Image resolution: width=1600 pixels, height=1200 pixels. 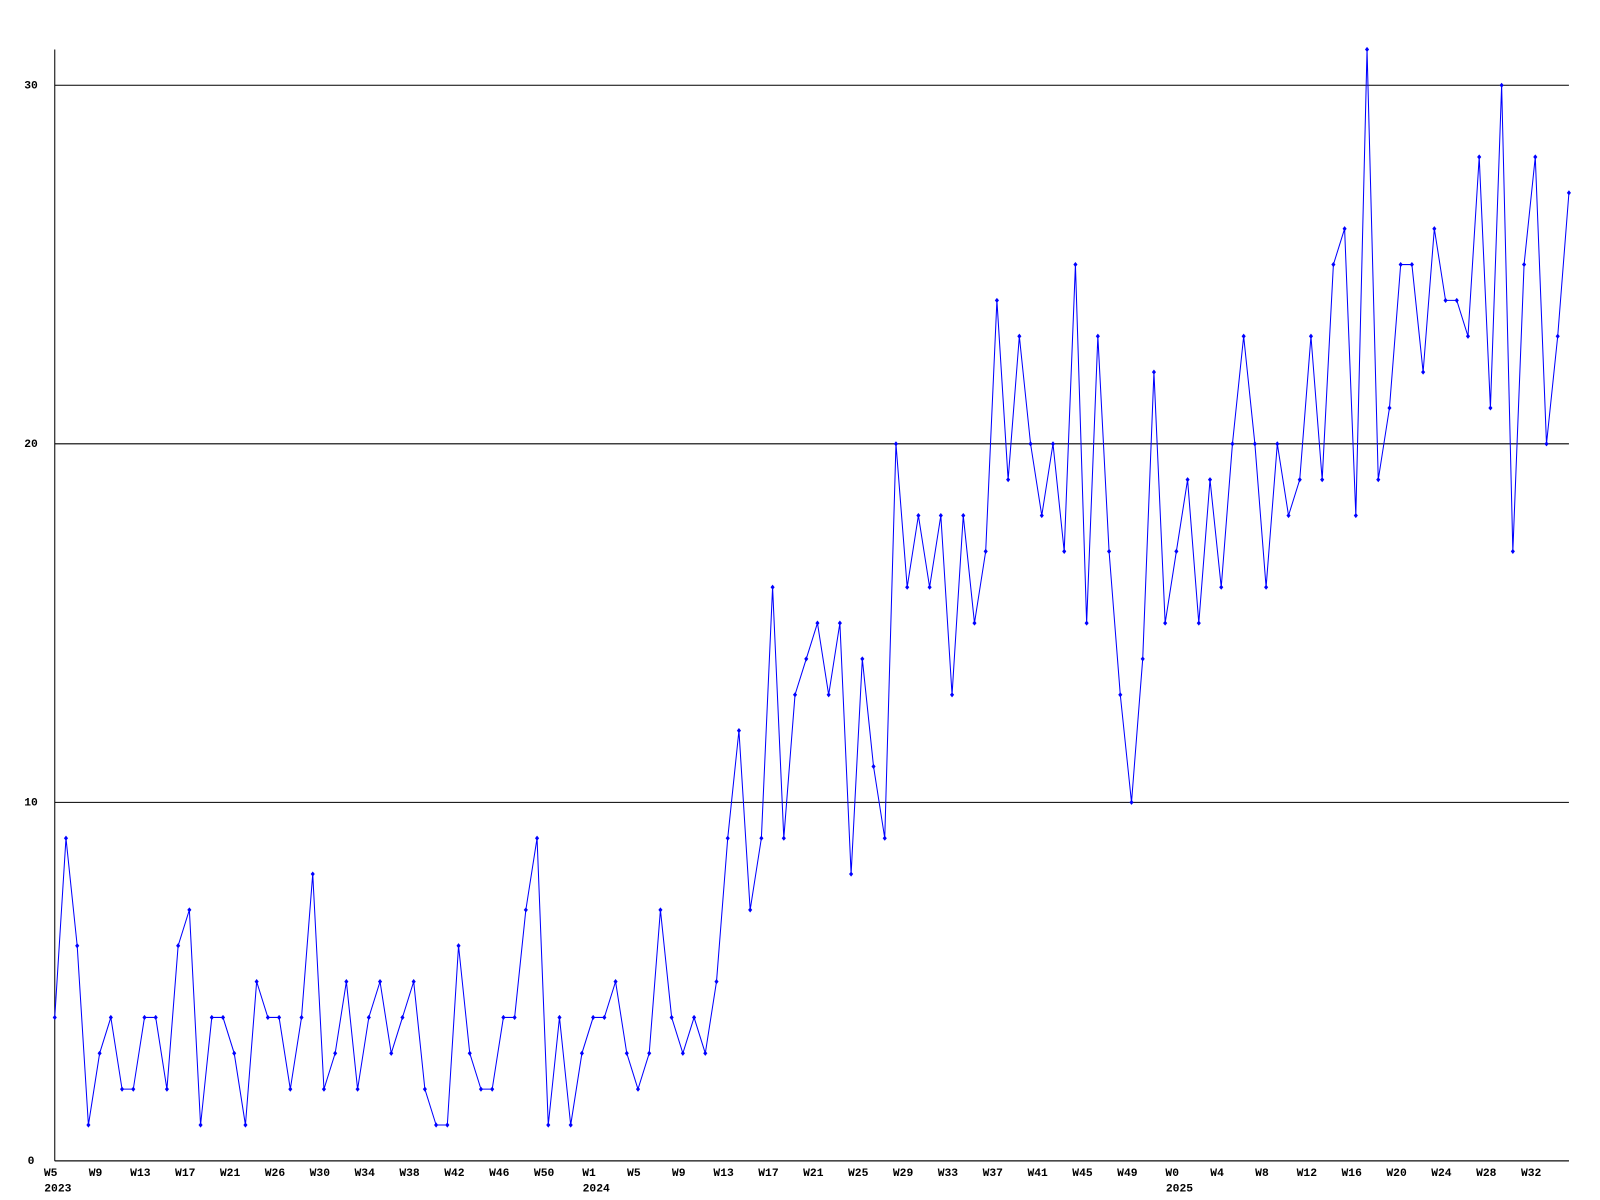 What do you see at coordinates (596, 1190) in the screenshot?
I see `x-group-label: 2024` at bounding box center [596, 1190].